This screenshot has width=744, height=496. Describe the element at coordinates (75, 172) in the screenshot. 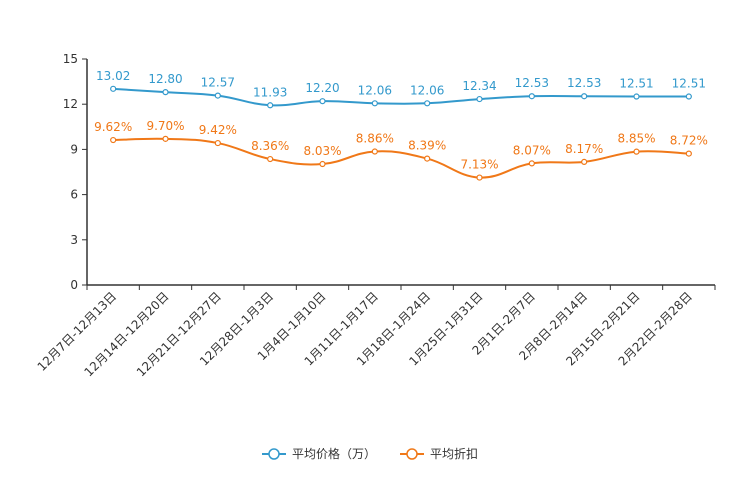

I see `y-axis: 0 3 6 9 12 15` at that location.